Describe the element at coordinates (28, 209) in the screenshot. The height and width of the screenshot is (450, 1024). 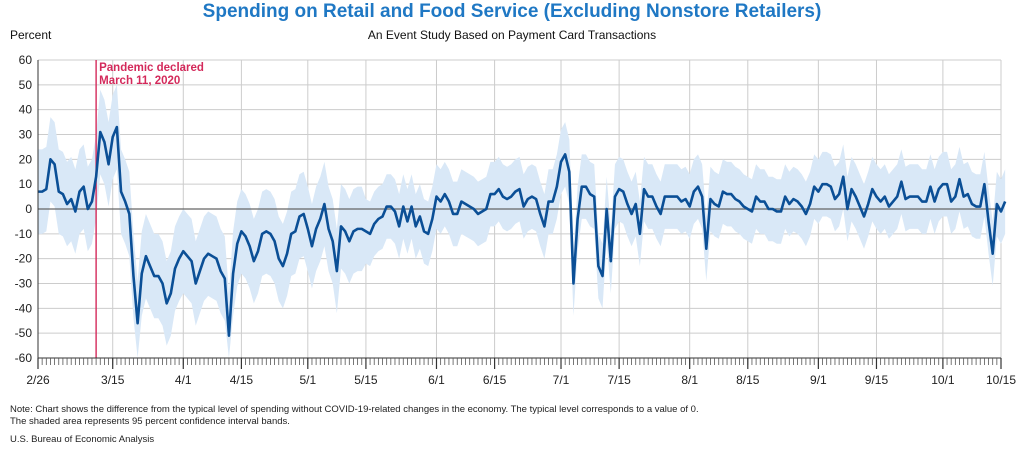
I see `y-tick-label: 0` at that location.